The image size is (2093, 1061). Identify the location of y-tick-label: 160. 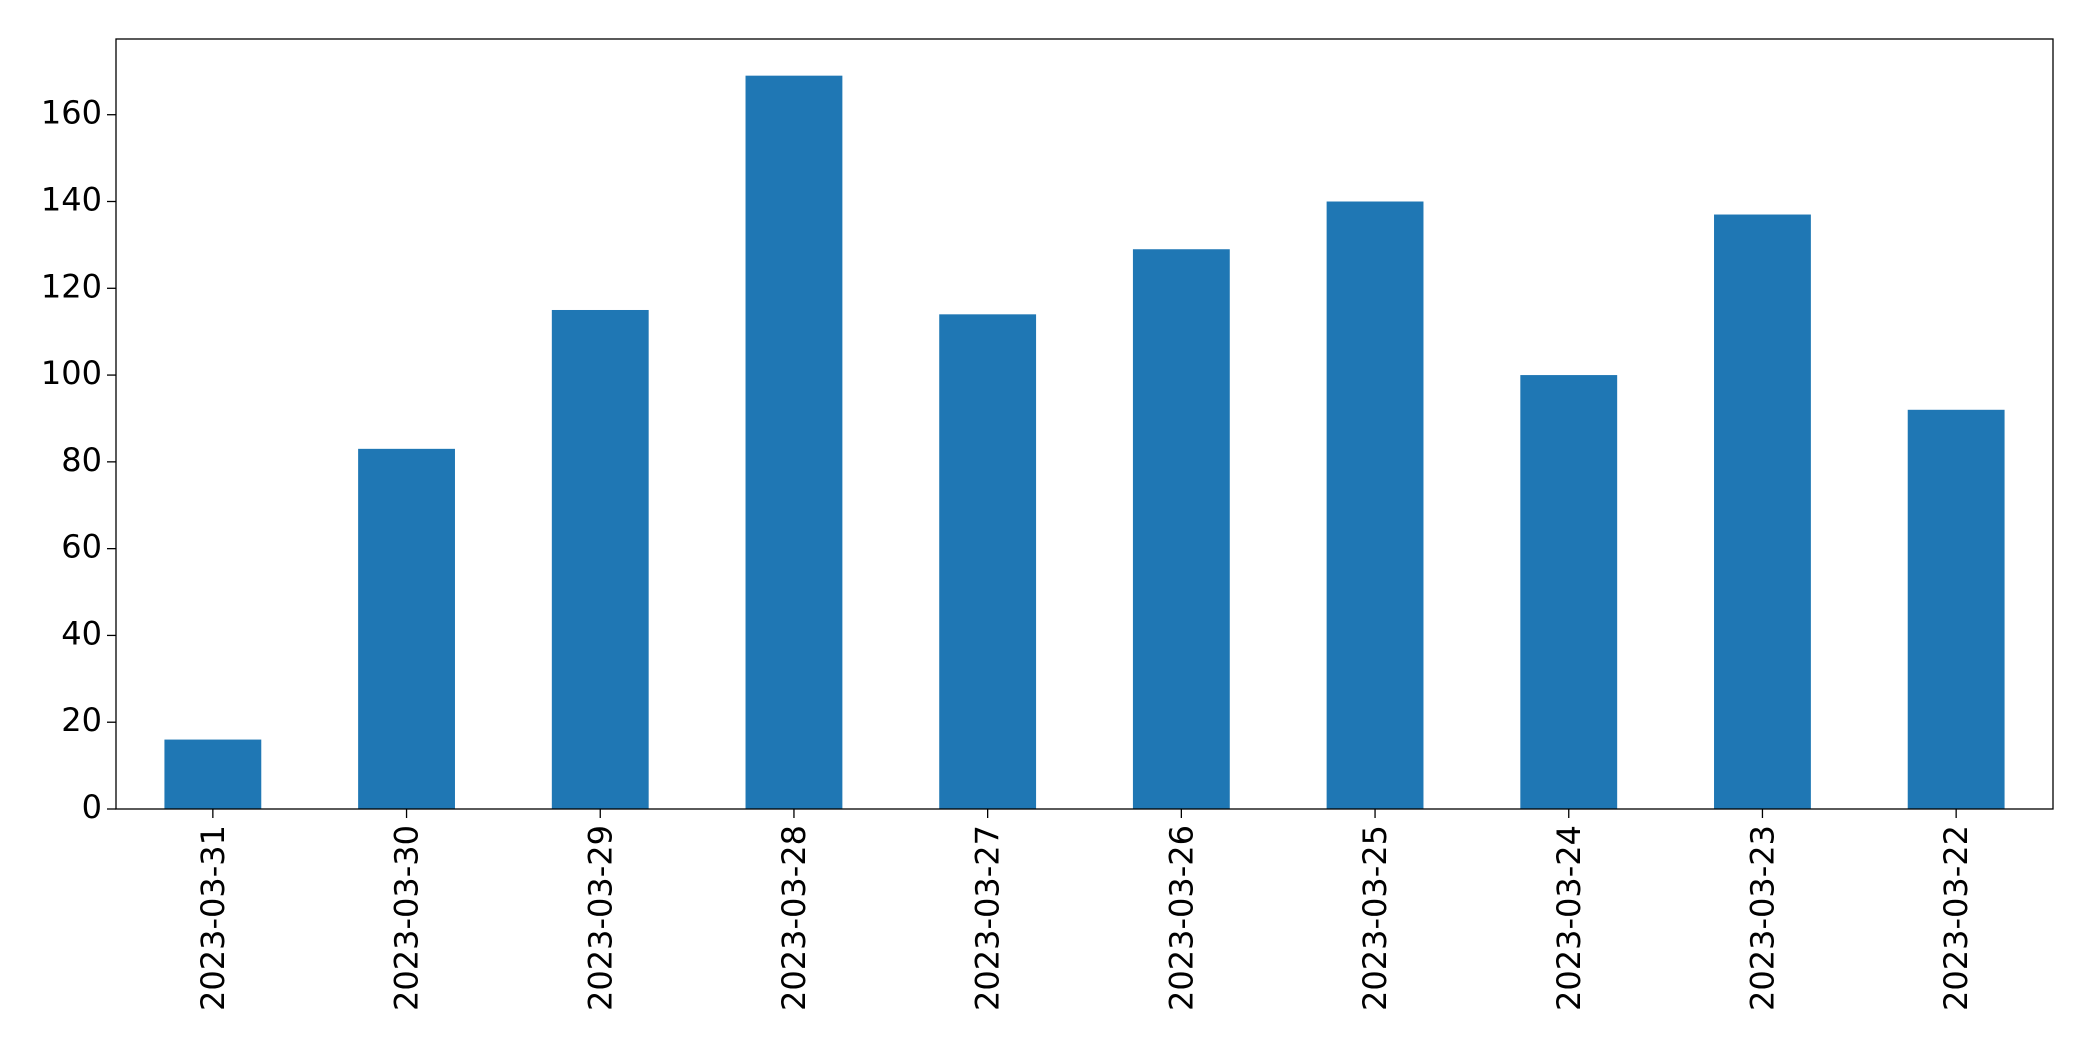
(71, 113).